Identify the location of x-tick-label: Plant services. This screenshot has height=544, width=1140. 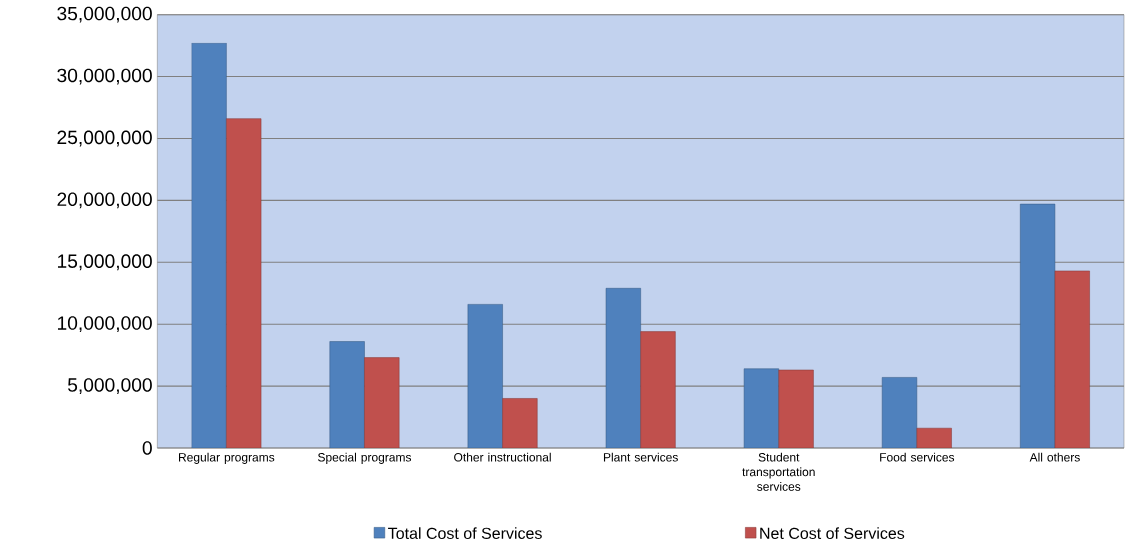
(640, 457).